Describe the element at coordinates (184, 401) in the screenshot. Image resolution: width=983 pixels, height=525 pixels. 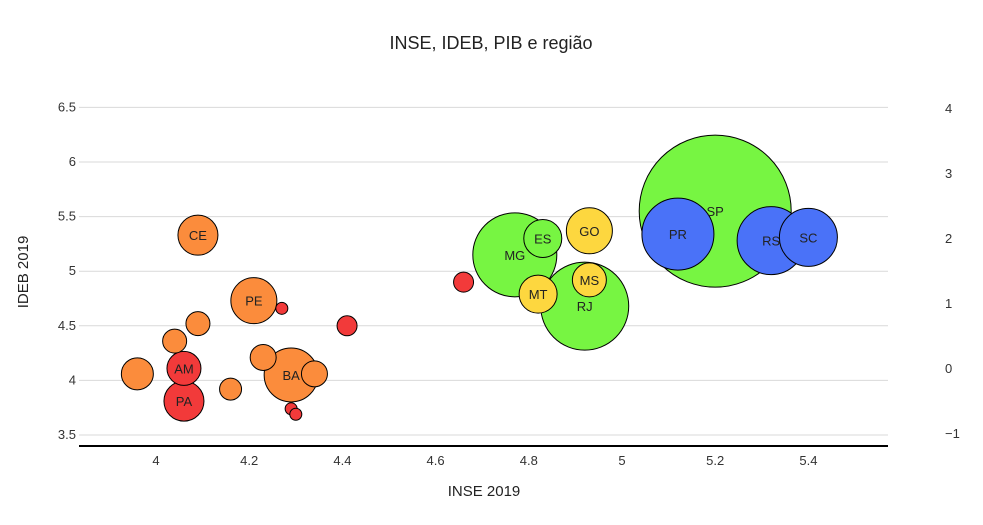
I see `bubble-label: PA` at that location.